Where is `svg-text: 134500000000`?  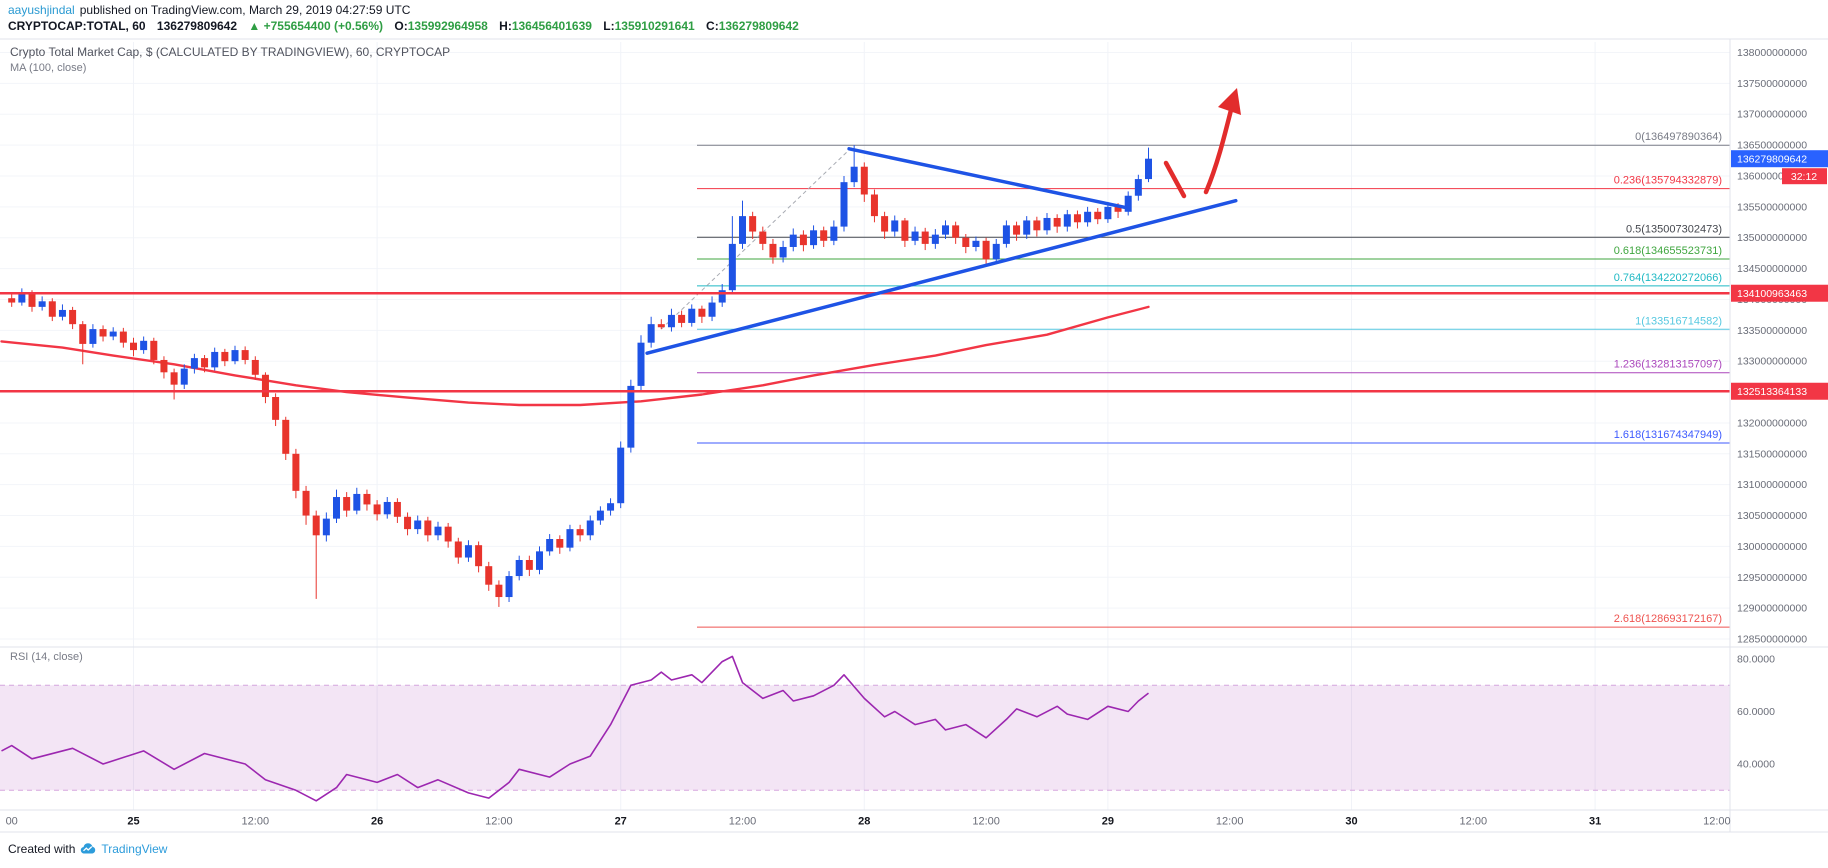
svg-text: 134500000000 is located at coordinates (1772, 269).